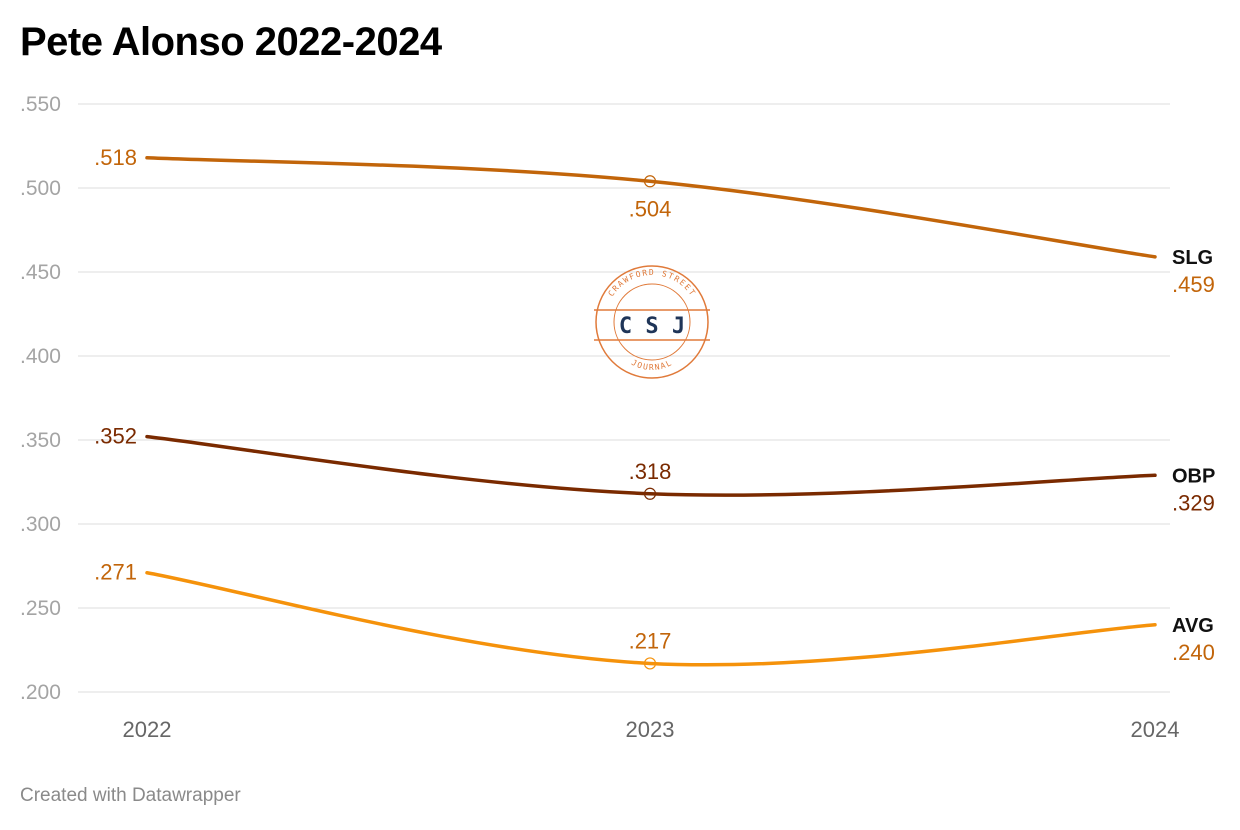  I want to click on data-label: .504, so click(650, 208).